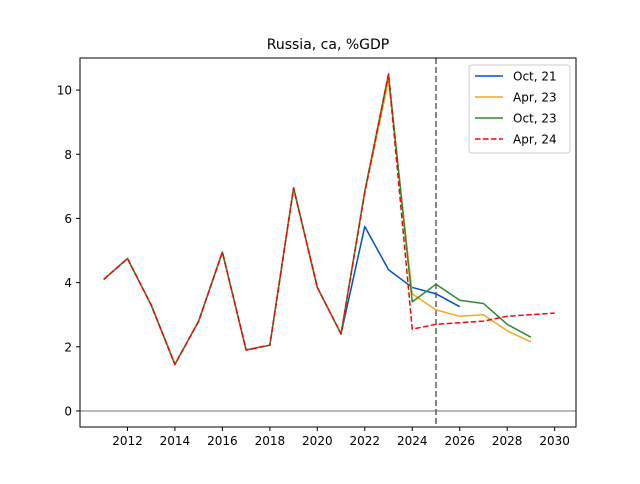 The height and width of the screenshot is (484, 640). Describe the element at coordinates (68, 347) in the screenshot. I see `y-tick-label: 2` at that location.